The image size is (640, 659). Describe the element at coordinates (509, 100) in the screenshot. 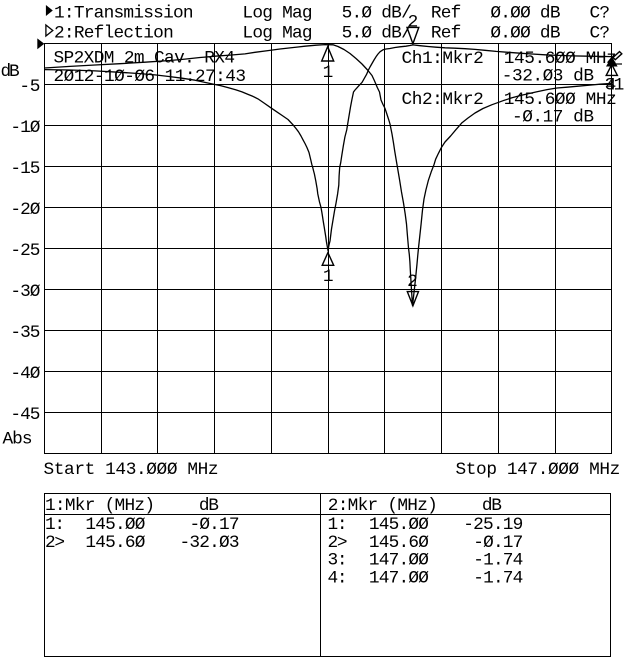

I see `svg-text: Ch2:Mkr2 145.6ØØ MHz` at that location.